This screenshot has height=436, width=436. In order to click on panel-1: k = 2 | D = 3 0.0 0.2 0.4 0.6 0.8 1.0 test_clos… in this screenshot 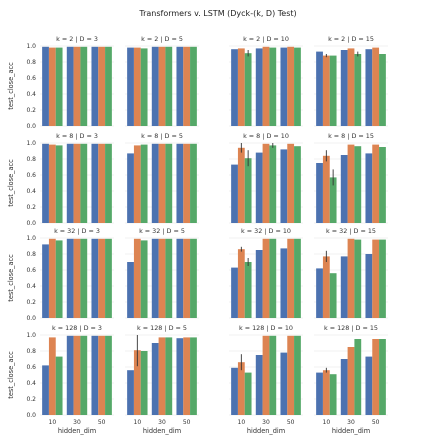, I will do `click(60, 82)`.